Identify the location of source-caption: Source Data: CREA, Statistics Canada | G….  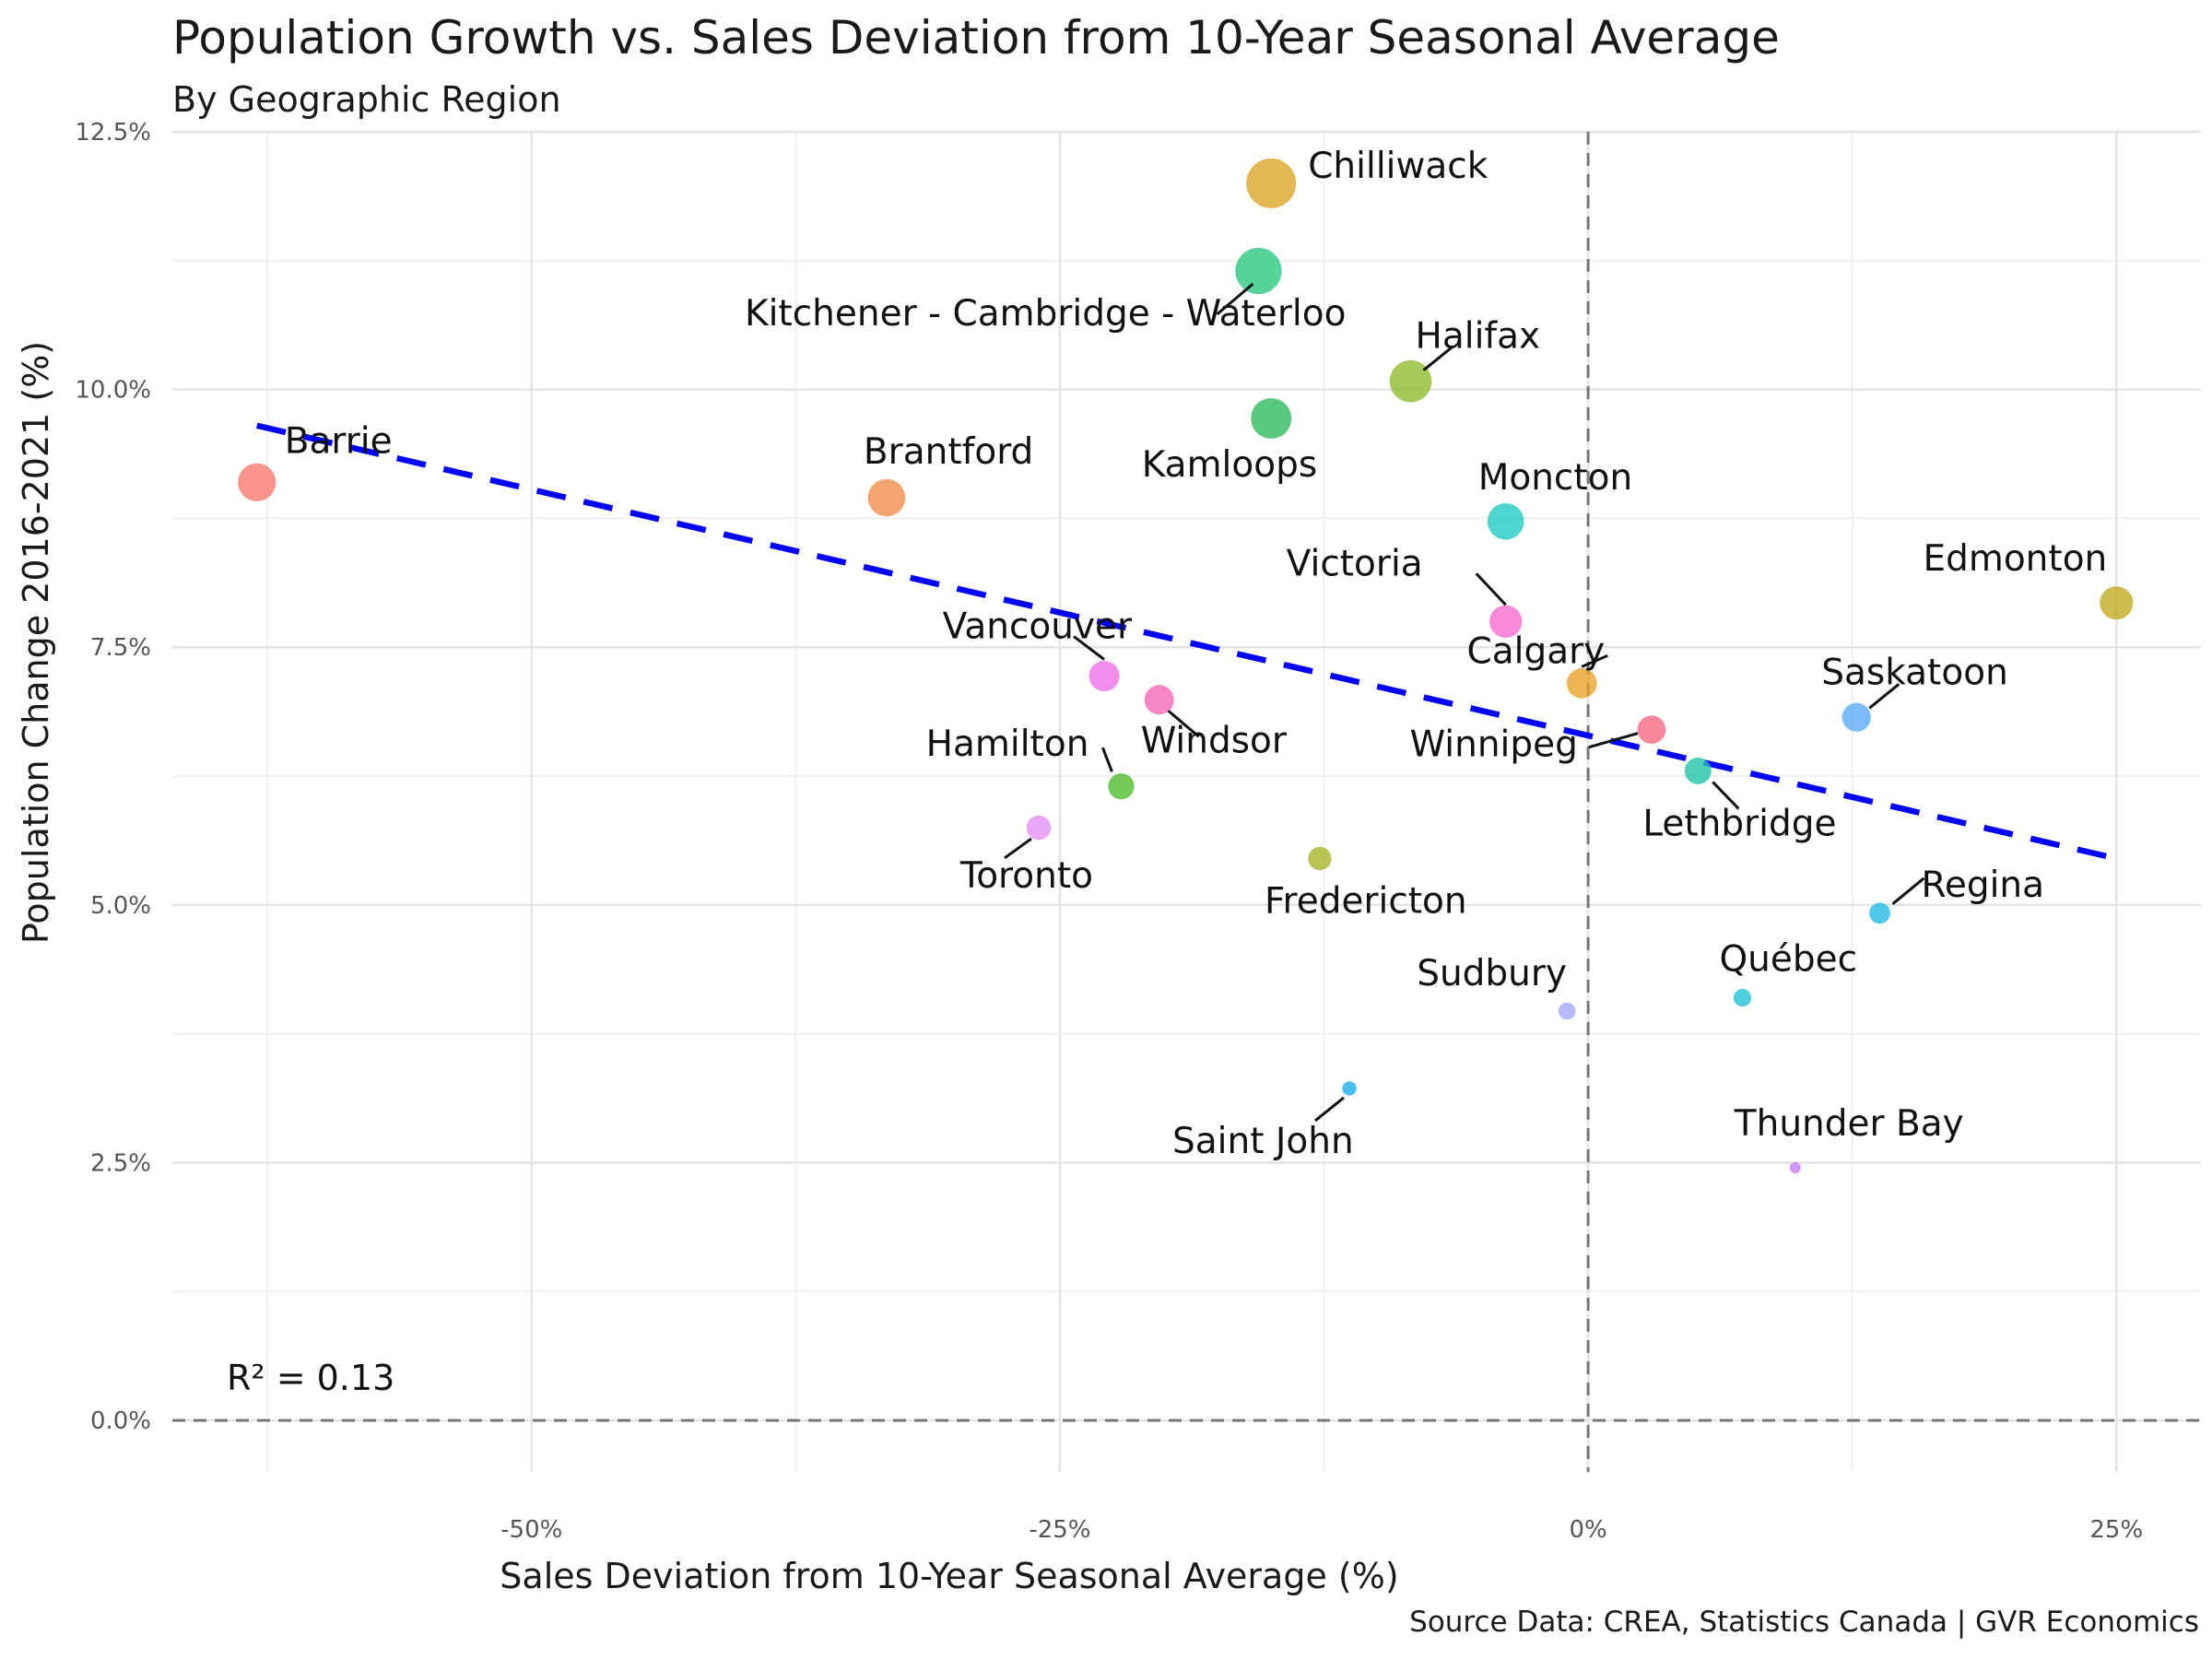
(1804, 1622).